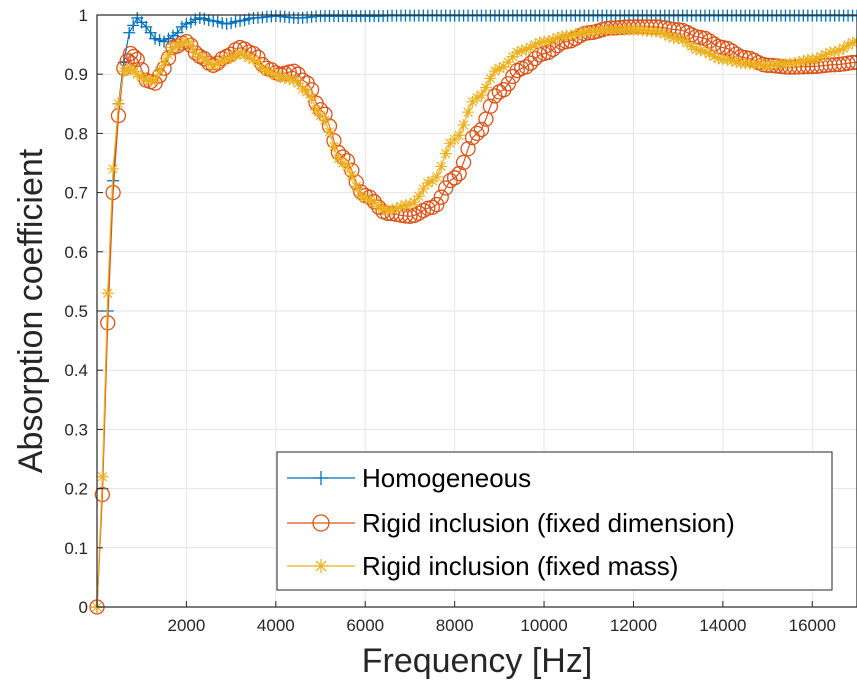 The height and width of the screenshot is (698, 857). I want to click on y-tick-label: 0.7, so click(76, 193).